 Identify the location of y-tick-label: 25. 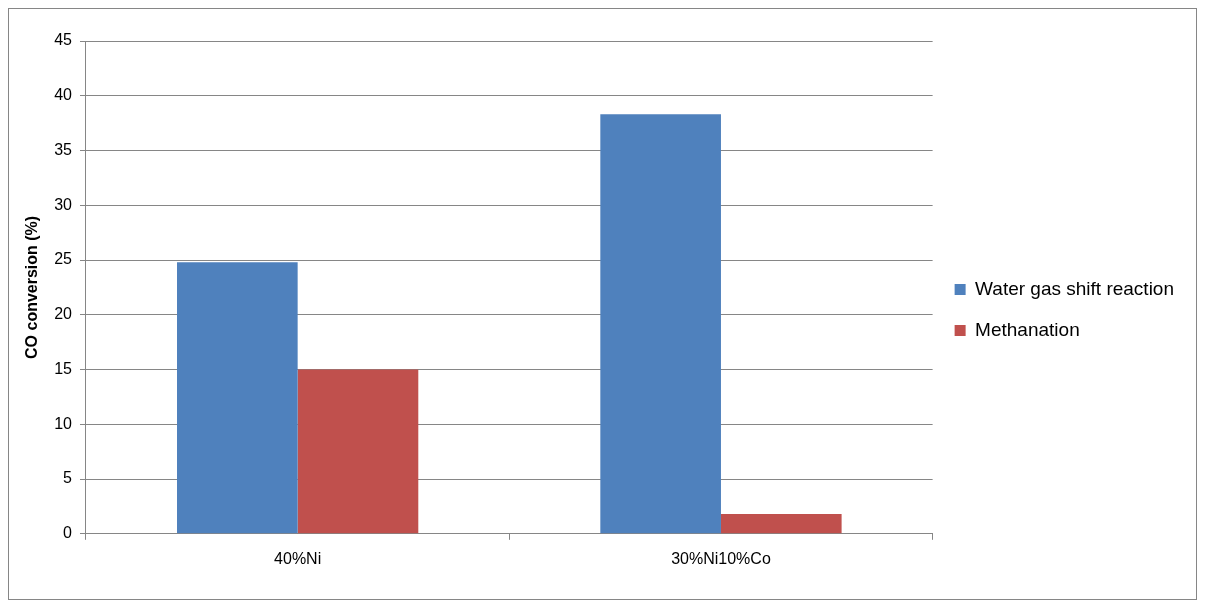
(63, 259).